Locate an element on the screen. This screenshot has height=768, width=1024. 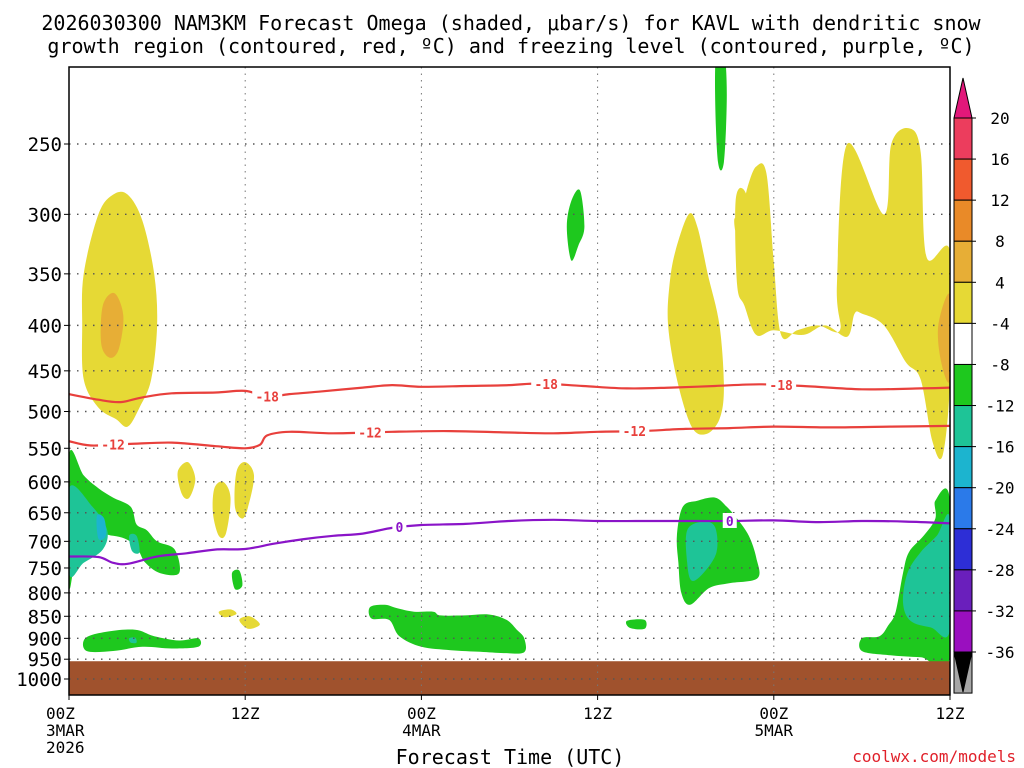
y-tick-label-500: 500 is located at coordinates (45, 413).